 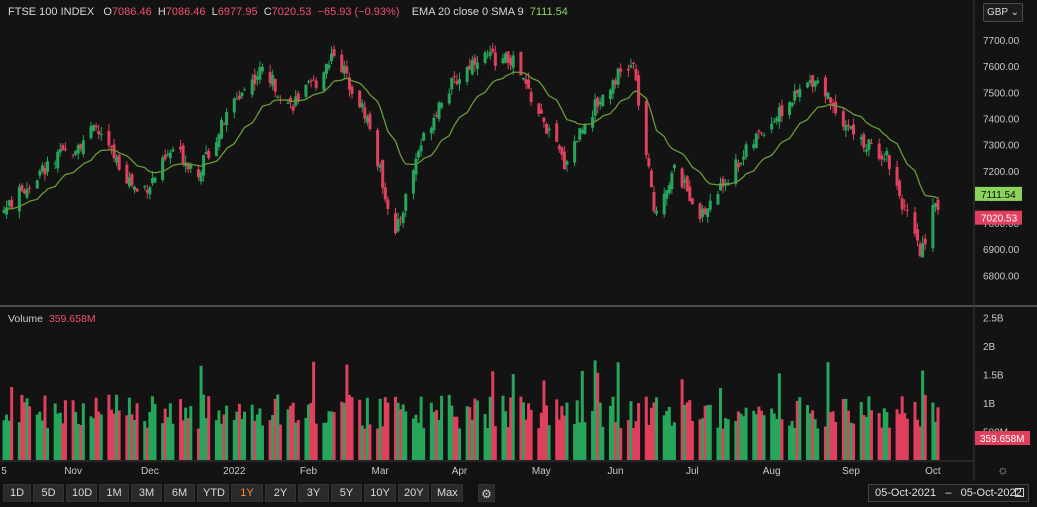 I want to click on range-button-20y: 20Y, so click(x=413, y=493).